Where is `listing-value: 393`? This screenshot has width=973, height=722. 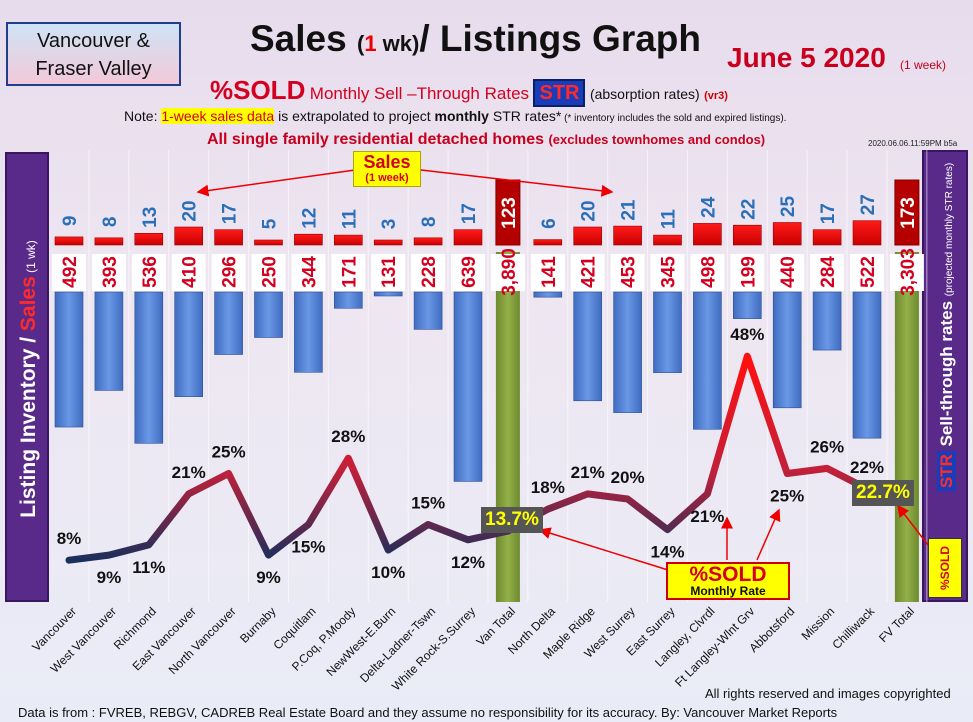 listing-value: 393 is located at coordinates (110, 272).